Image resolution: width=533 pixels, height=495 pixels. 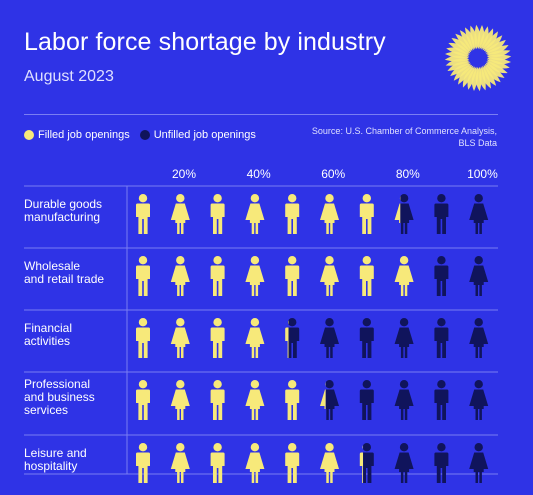 I want to click on legend-item-unfilled: Unfilled job openings, so click(x=197, y=135).